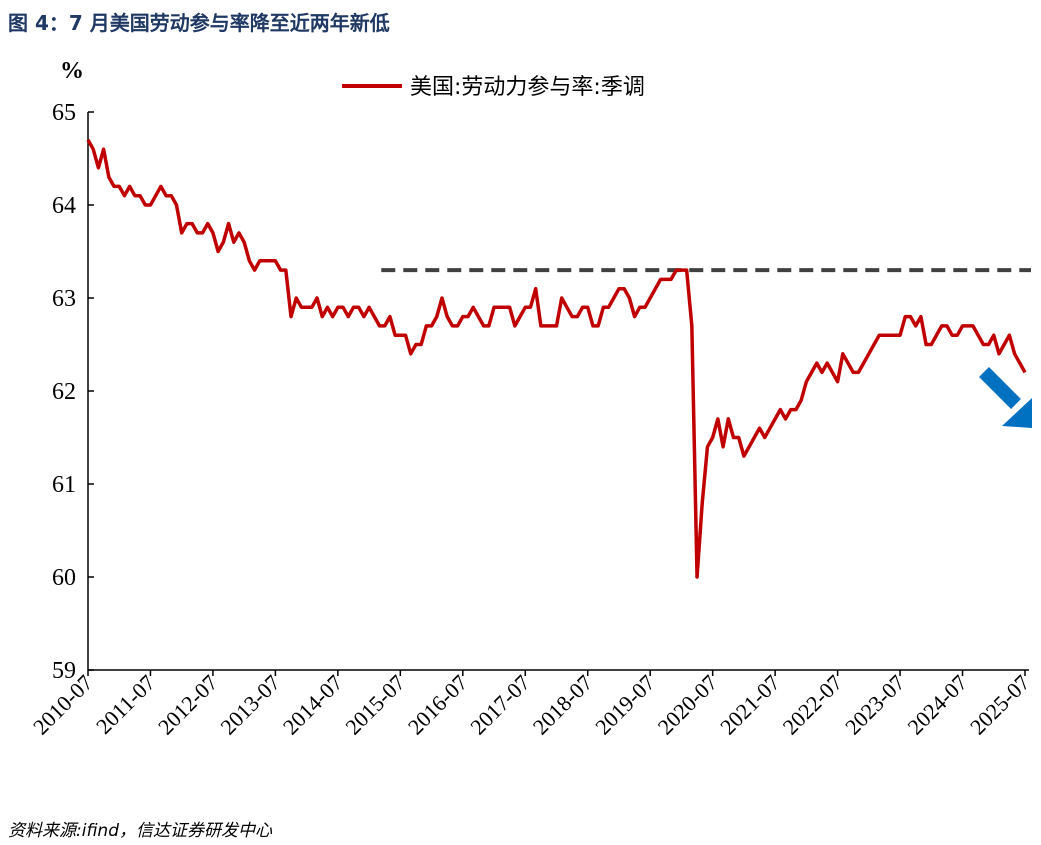 This screenshot has width=1041, height=845. I want to click on x-tick-label: 2024-07, so click(938, 705).